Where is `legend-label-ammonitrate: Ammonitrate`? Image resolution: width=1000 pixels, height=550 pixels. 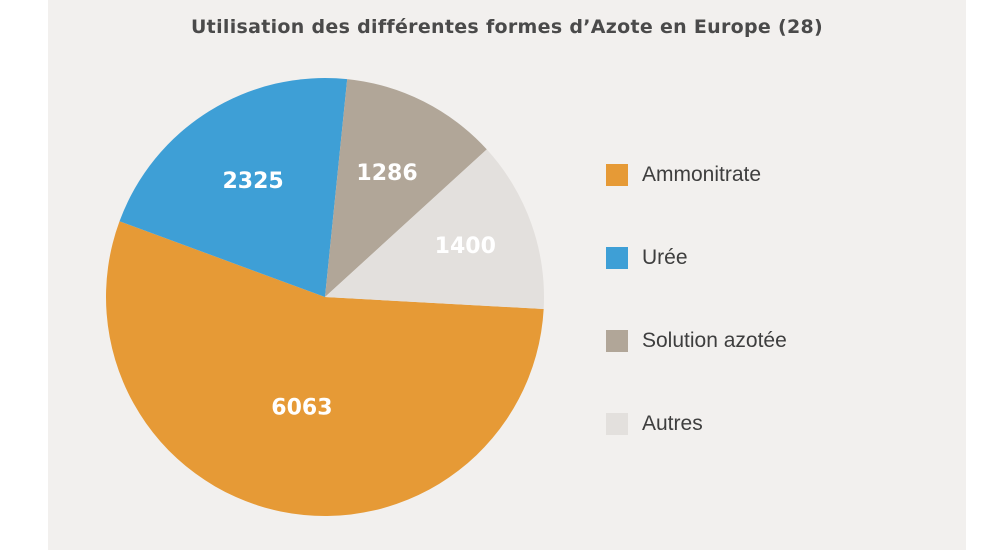 legend-label-ammonitrate: Ammonitrate is located at coordinates (702, 174).